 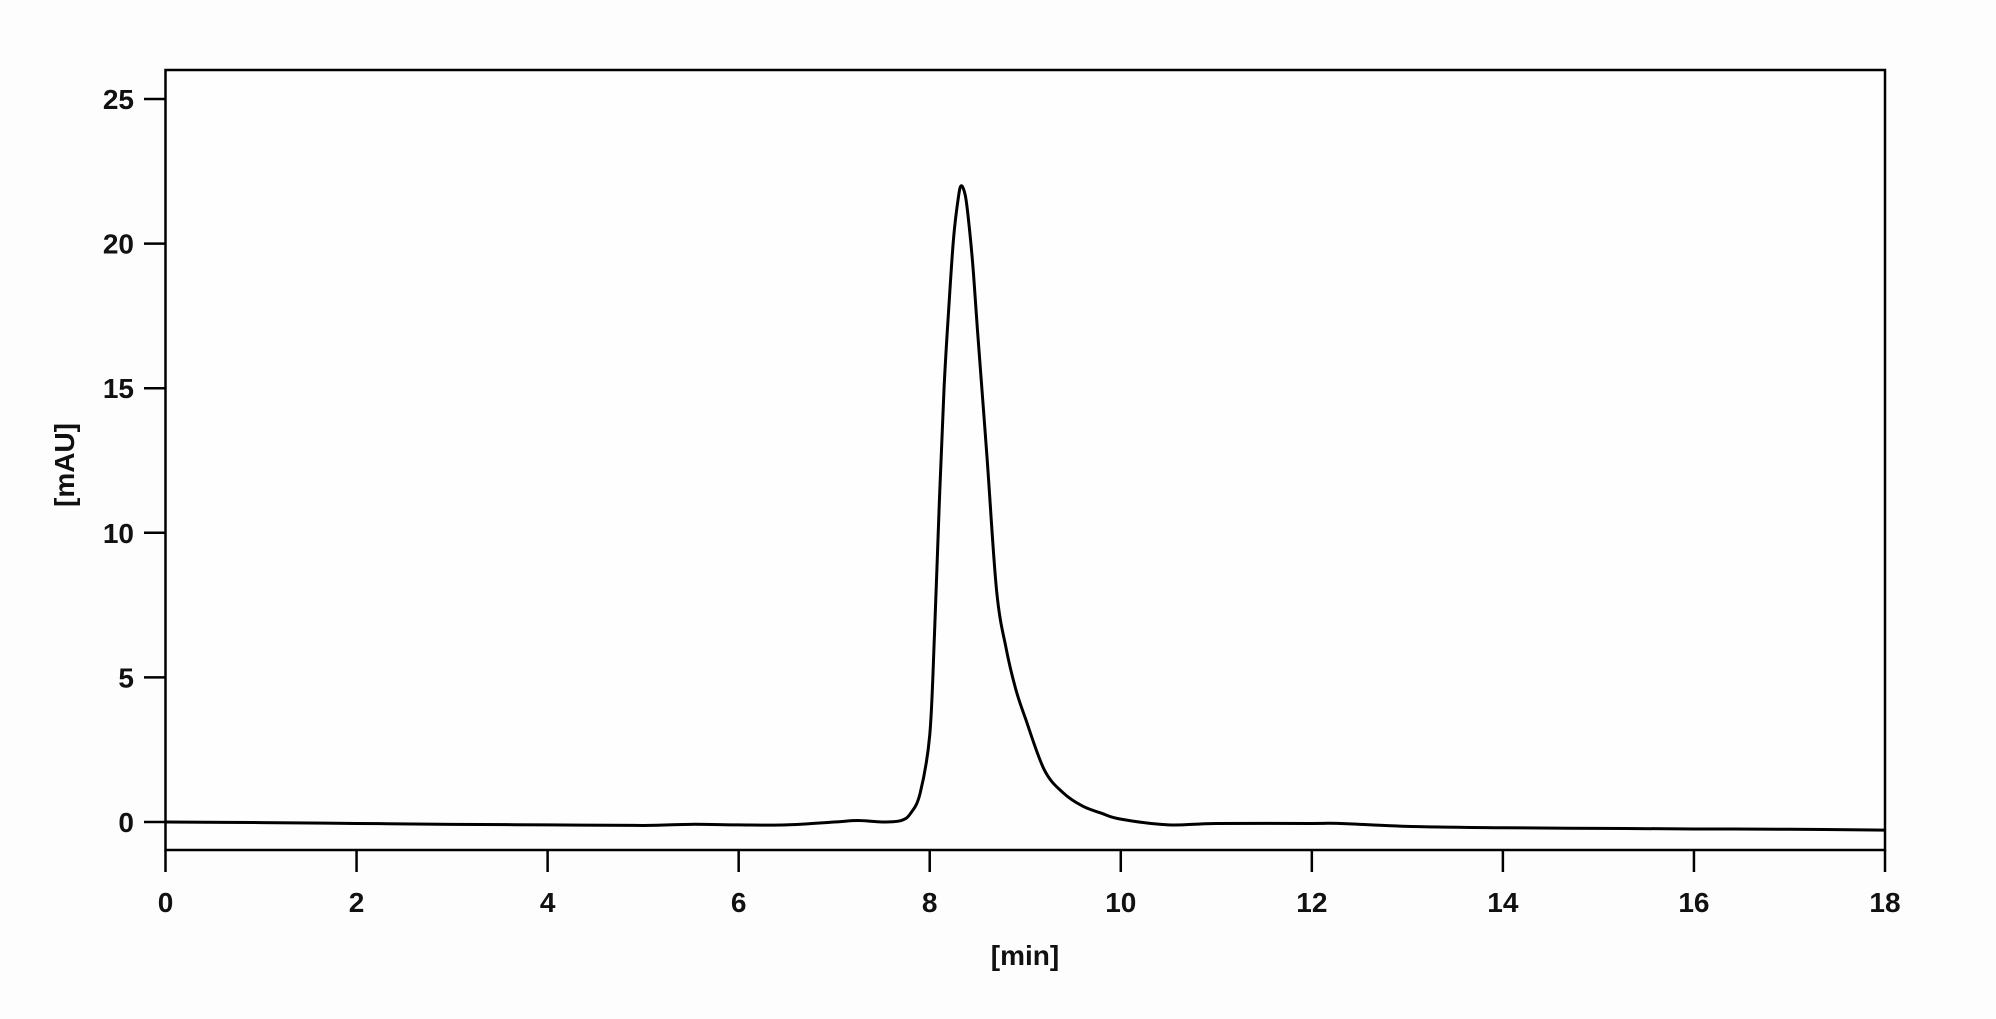 I want to click on y-tick-label: 10, so click(x=118, y=533).